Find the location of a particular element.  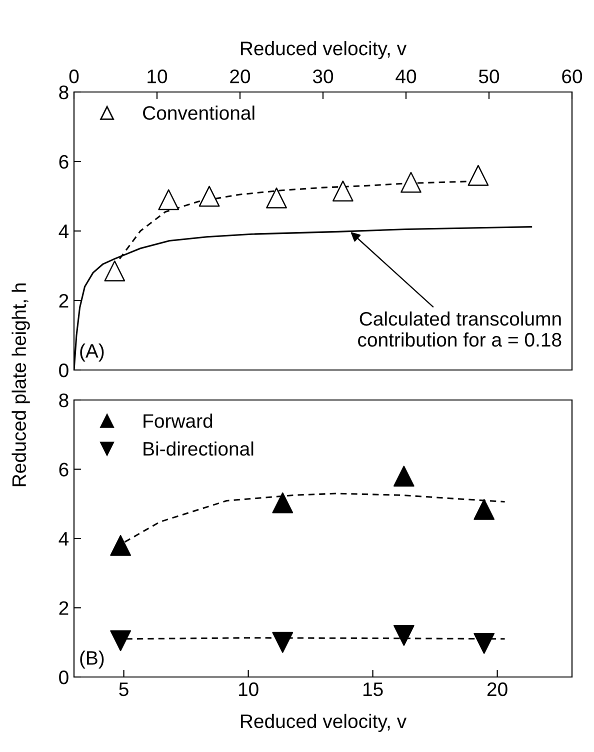

x-tick-label: 15 is located at coordinates (373, 689).